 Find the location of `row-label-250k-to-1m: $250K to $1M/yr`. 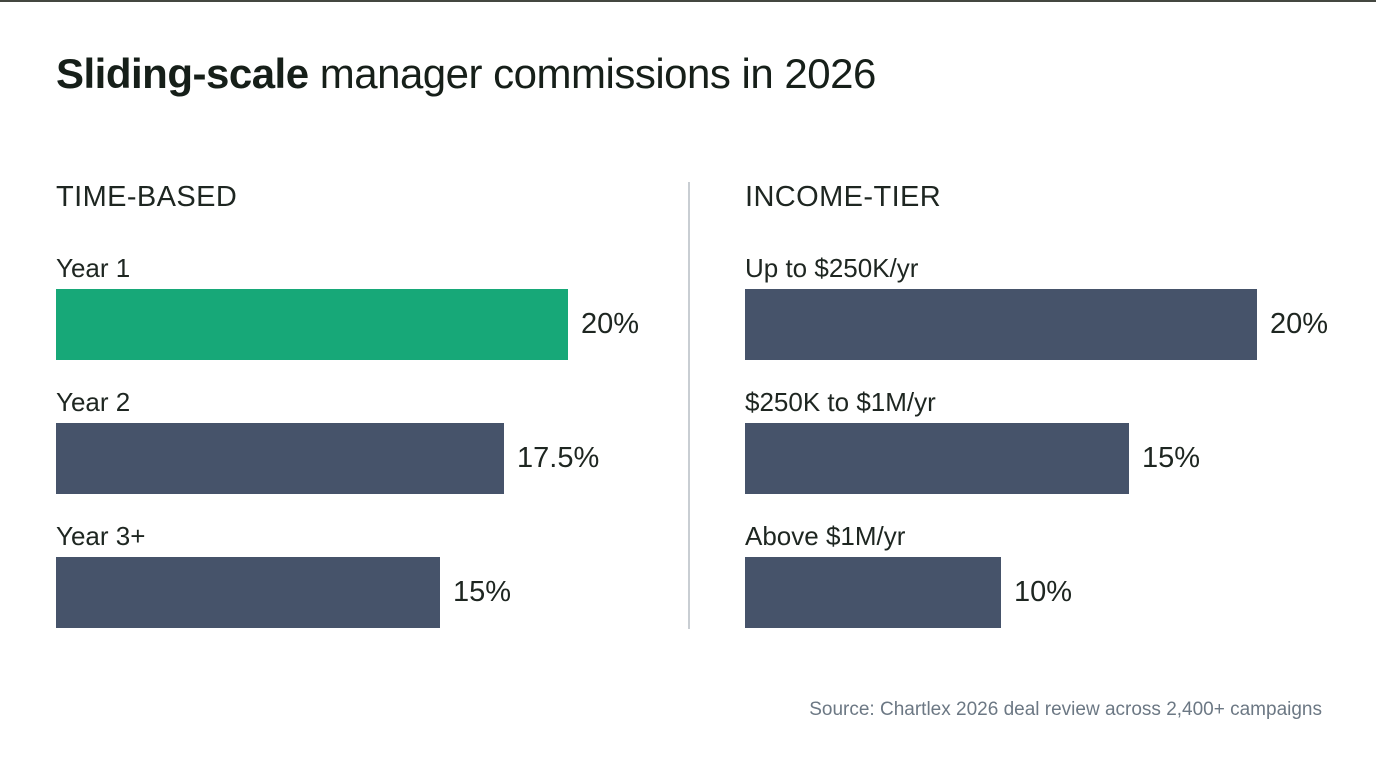

row-label-250k-to-1m: $250K to $1M/yr is located at coordinates (840, 402).